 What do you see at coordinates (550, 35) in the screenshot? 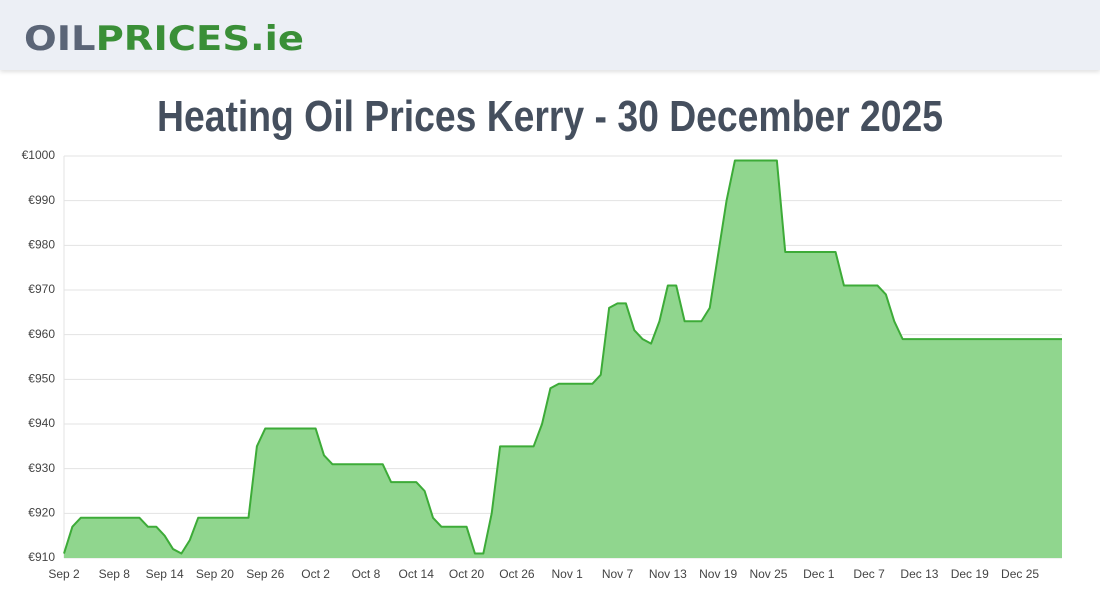
I see `header-bar` at bounding box center [550, 35].